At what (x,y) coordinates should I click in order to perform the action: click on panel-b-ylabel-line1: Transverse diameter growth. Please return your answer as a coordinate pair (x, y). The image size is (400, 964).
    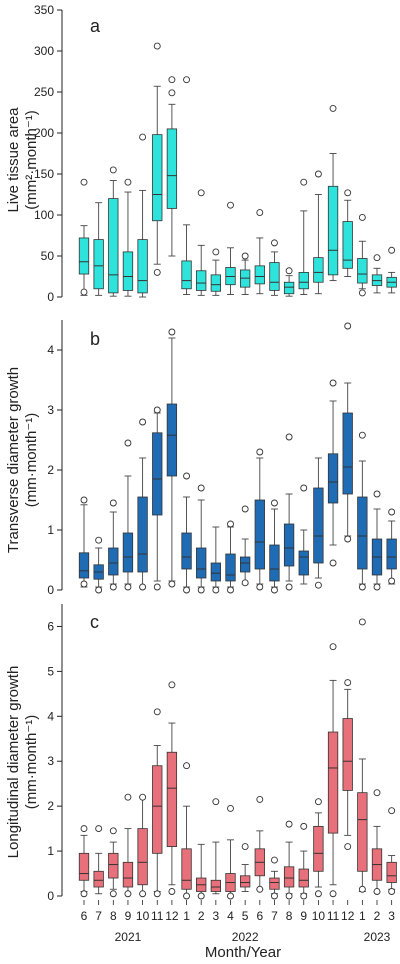
    Looking at the image, I should click on (13, 460).